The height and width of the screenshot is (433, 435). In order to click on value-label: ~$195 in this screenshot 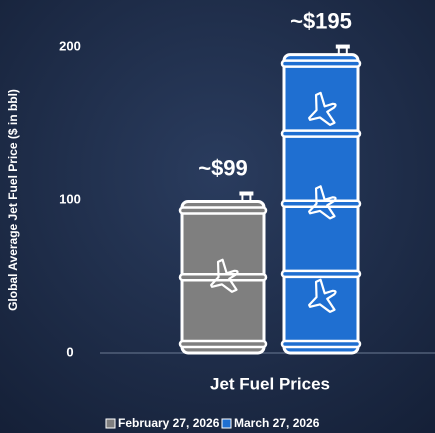, I will do `click(321, 20)`.